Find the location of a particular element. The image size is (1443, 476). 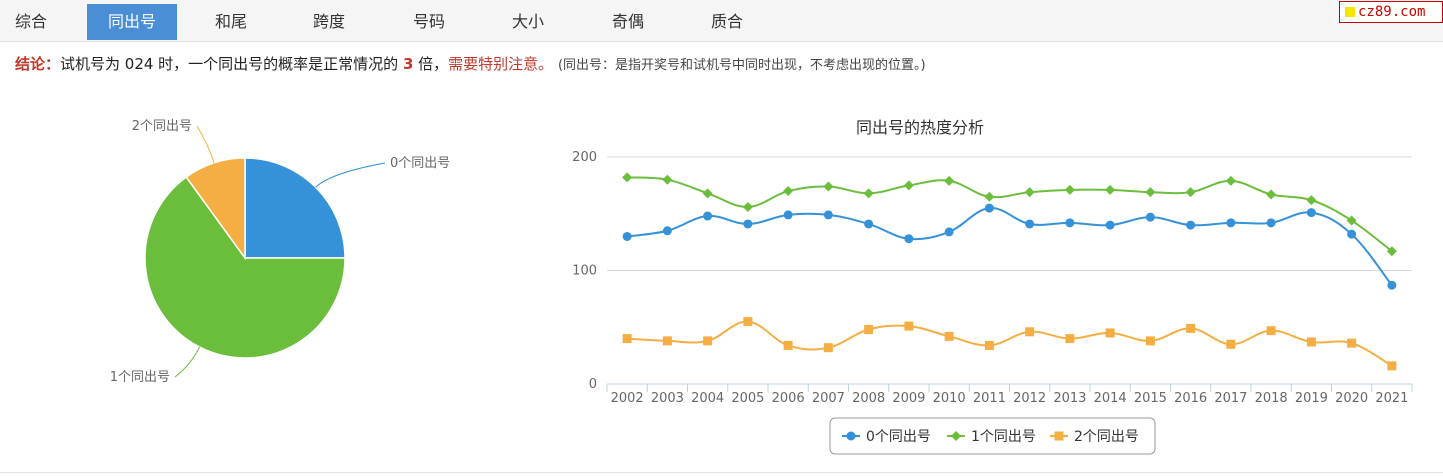

x-tick-label: 2016 is located at coordinates (1190, 398).